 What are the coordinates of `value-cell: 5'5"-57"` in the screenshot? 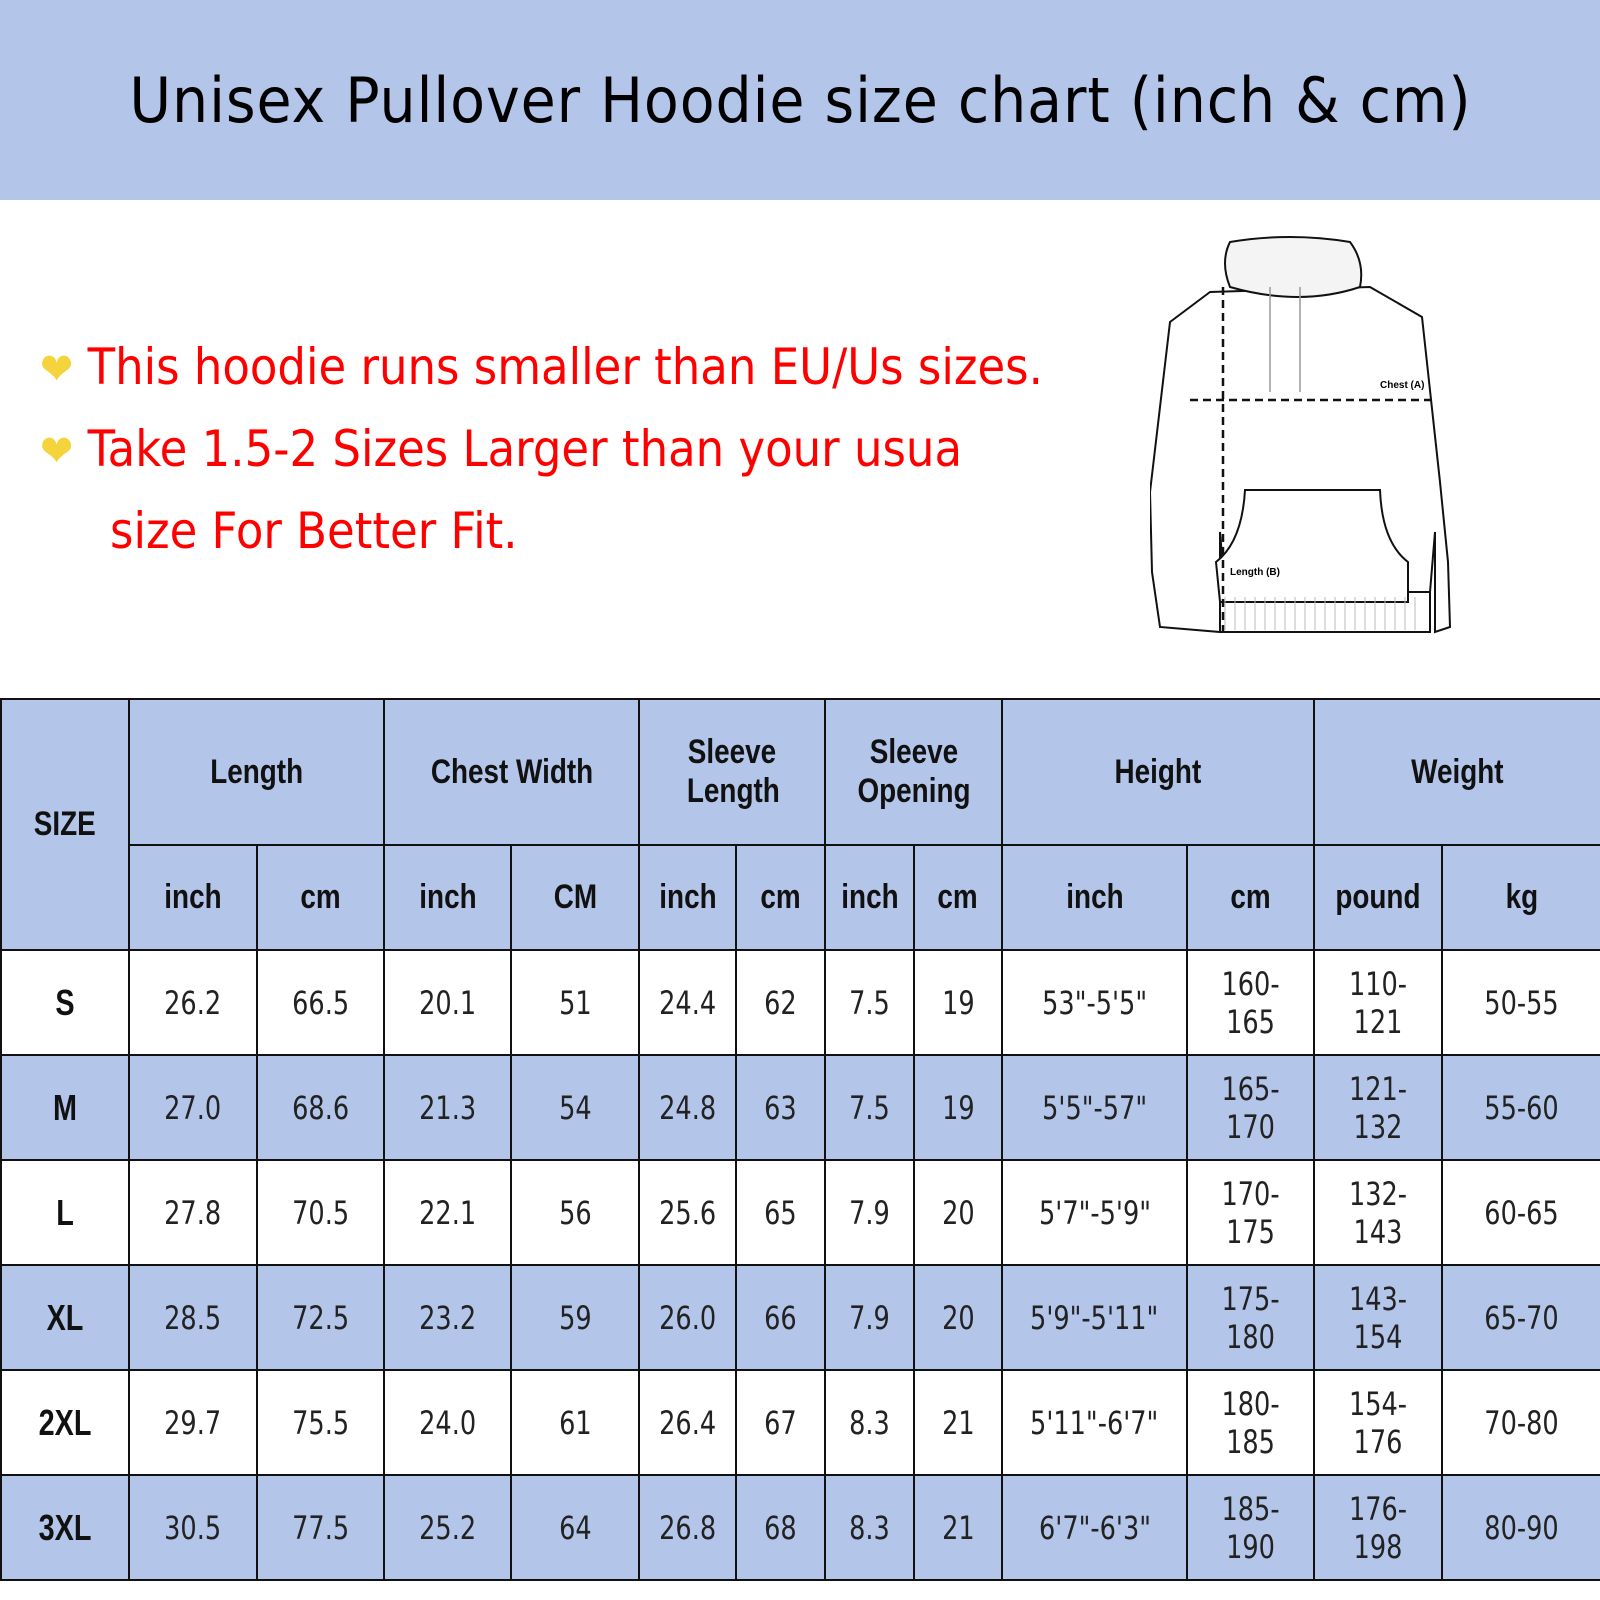 It's located at (1095, 1107).